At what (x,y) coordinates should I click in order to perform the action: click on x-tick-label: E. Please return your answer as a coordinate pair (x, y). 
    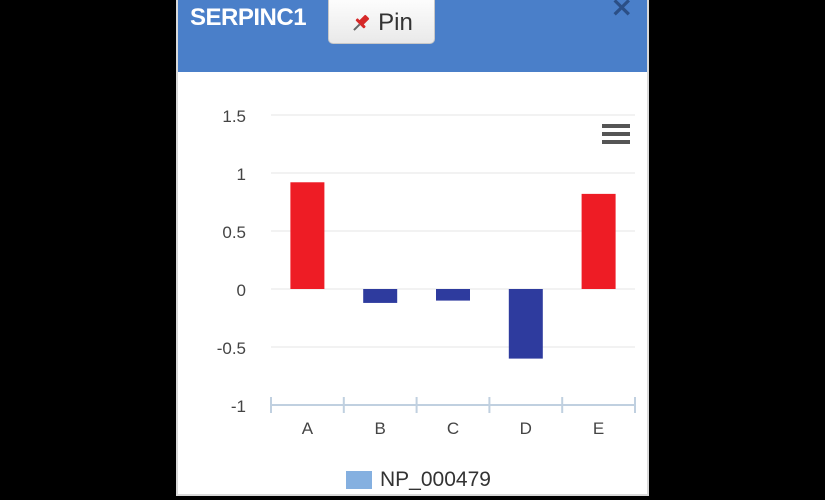
    Looking at the image, I should click on (598, 428).